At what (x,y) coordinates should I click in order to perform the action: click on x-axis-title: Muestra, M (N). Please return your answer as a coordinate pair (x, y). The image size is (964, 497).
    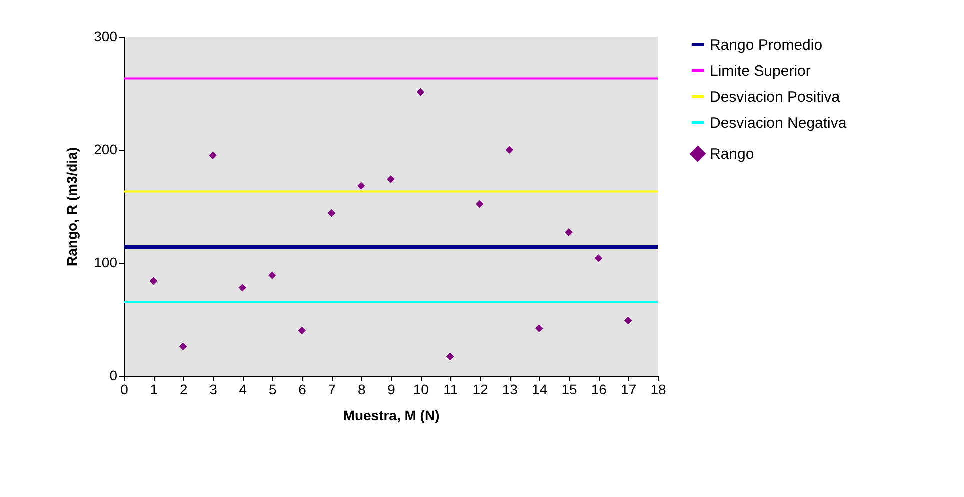
    Looking at the image, I should click on (391, 416).